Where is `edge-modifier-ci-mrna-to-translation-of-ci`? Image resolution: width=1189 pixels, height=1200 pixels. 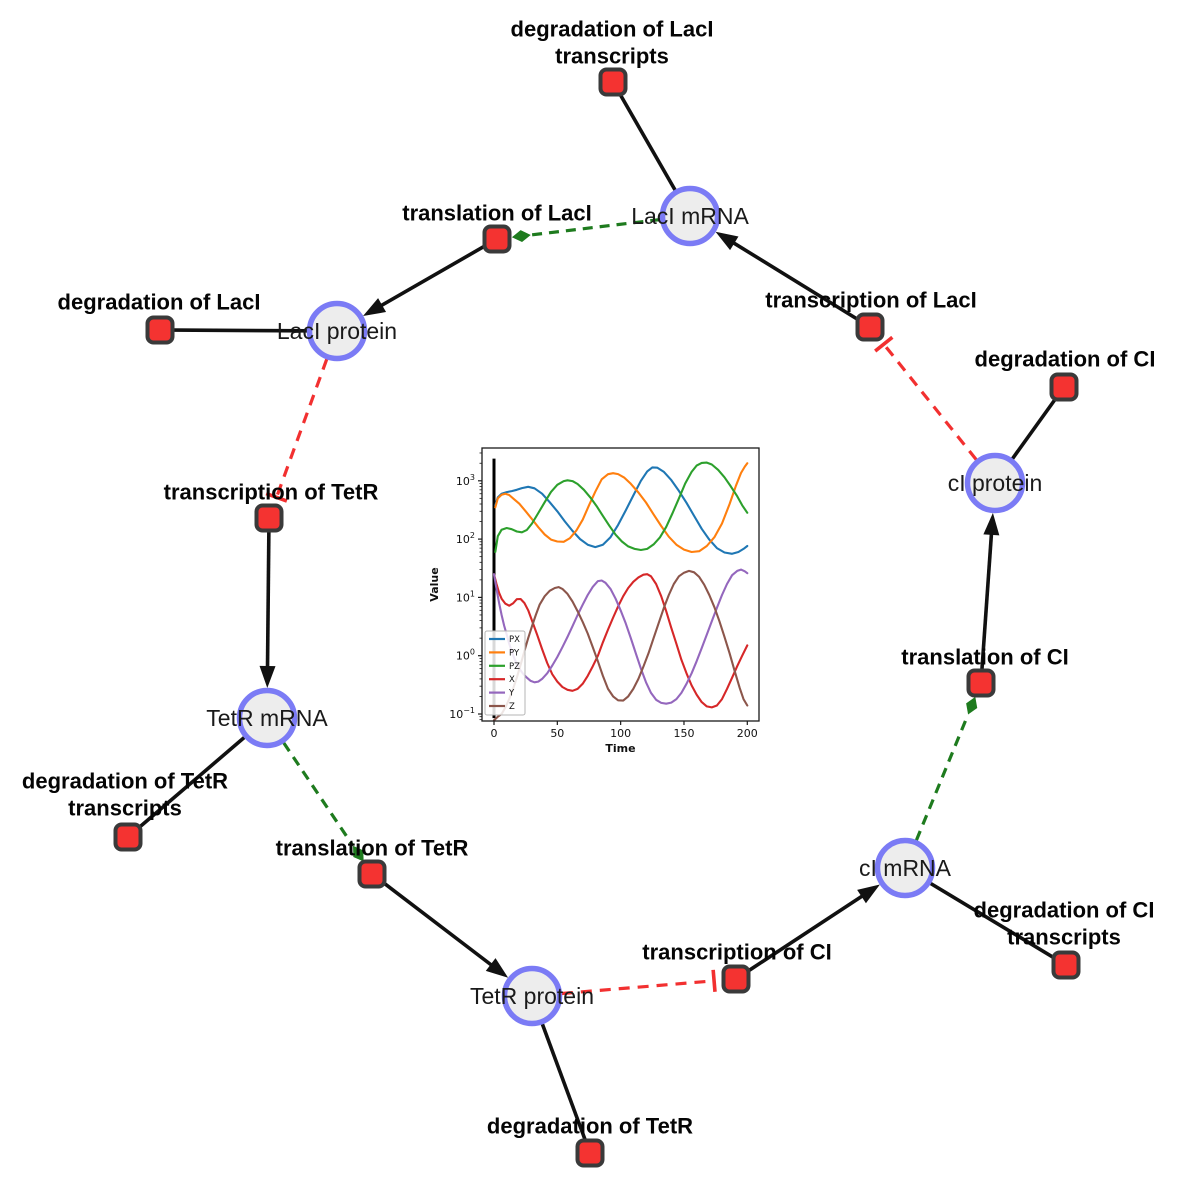 edge-modifier-ci-mrna-to-translation-of-ci is located at coordinates (946, 768).